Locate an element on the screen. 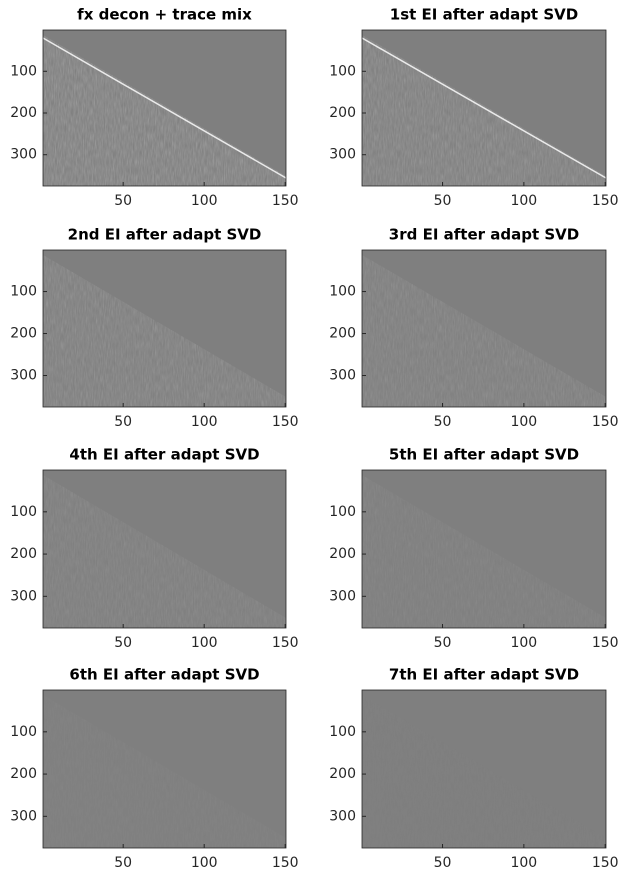 The image size is (621, 873). chart-title: 5th EI after adapt SVD is located at coordinates (484, 455).